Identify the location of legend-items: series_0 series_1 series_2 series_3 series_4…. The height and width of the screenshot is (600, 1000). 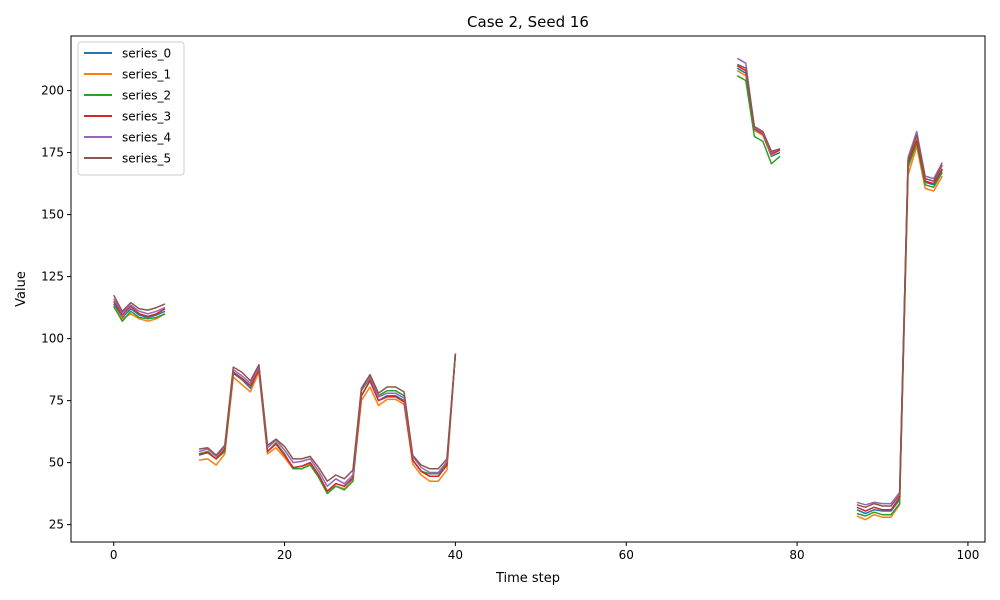
(127, 106).